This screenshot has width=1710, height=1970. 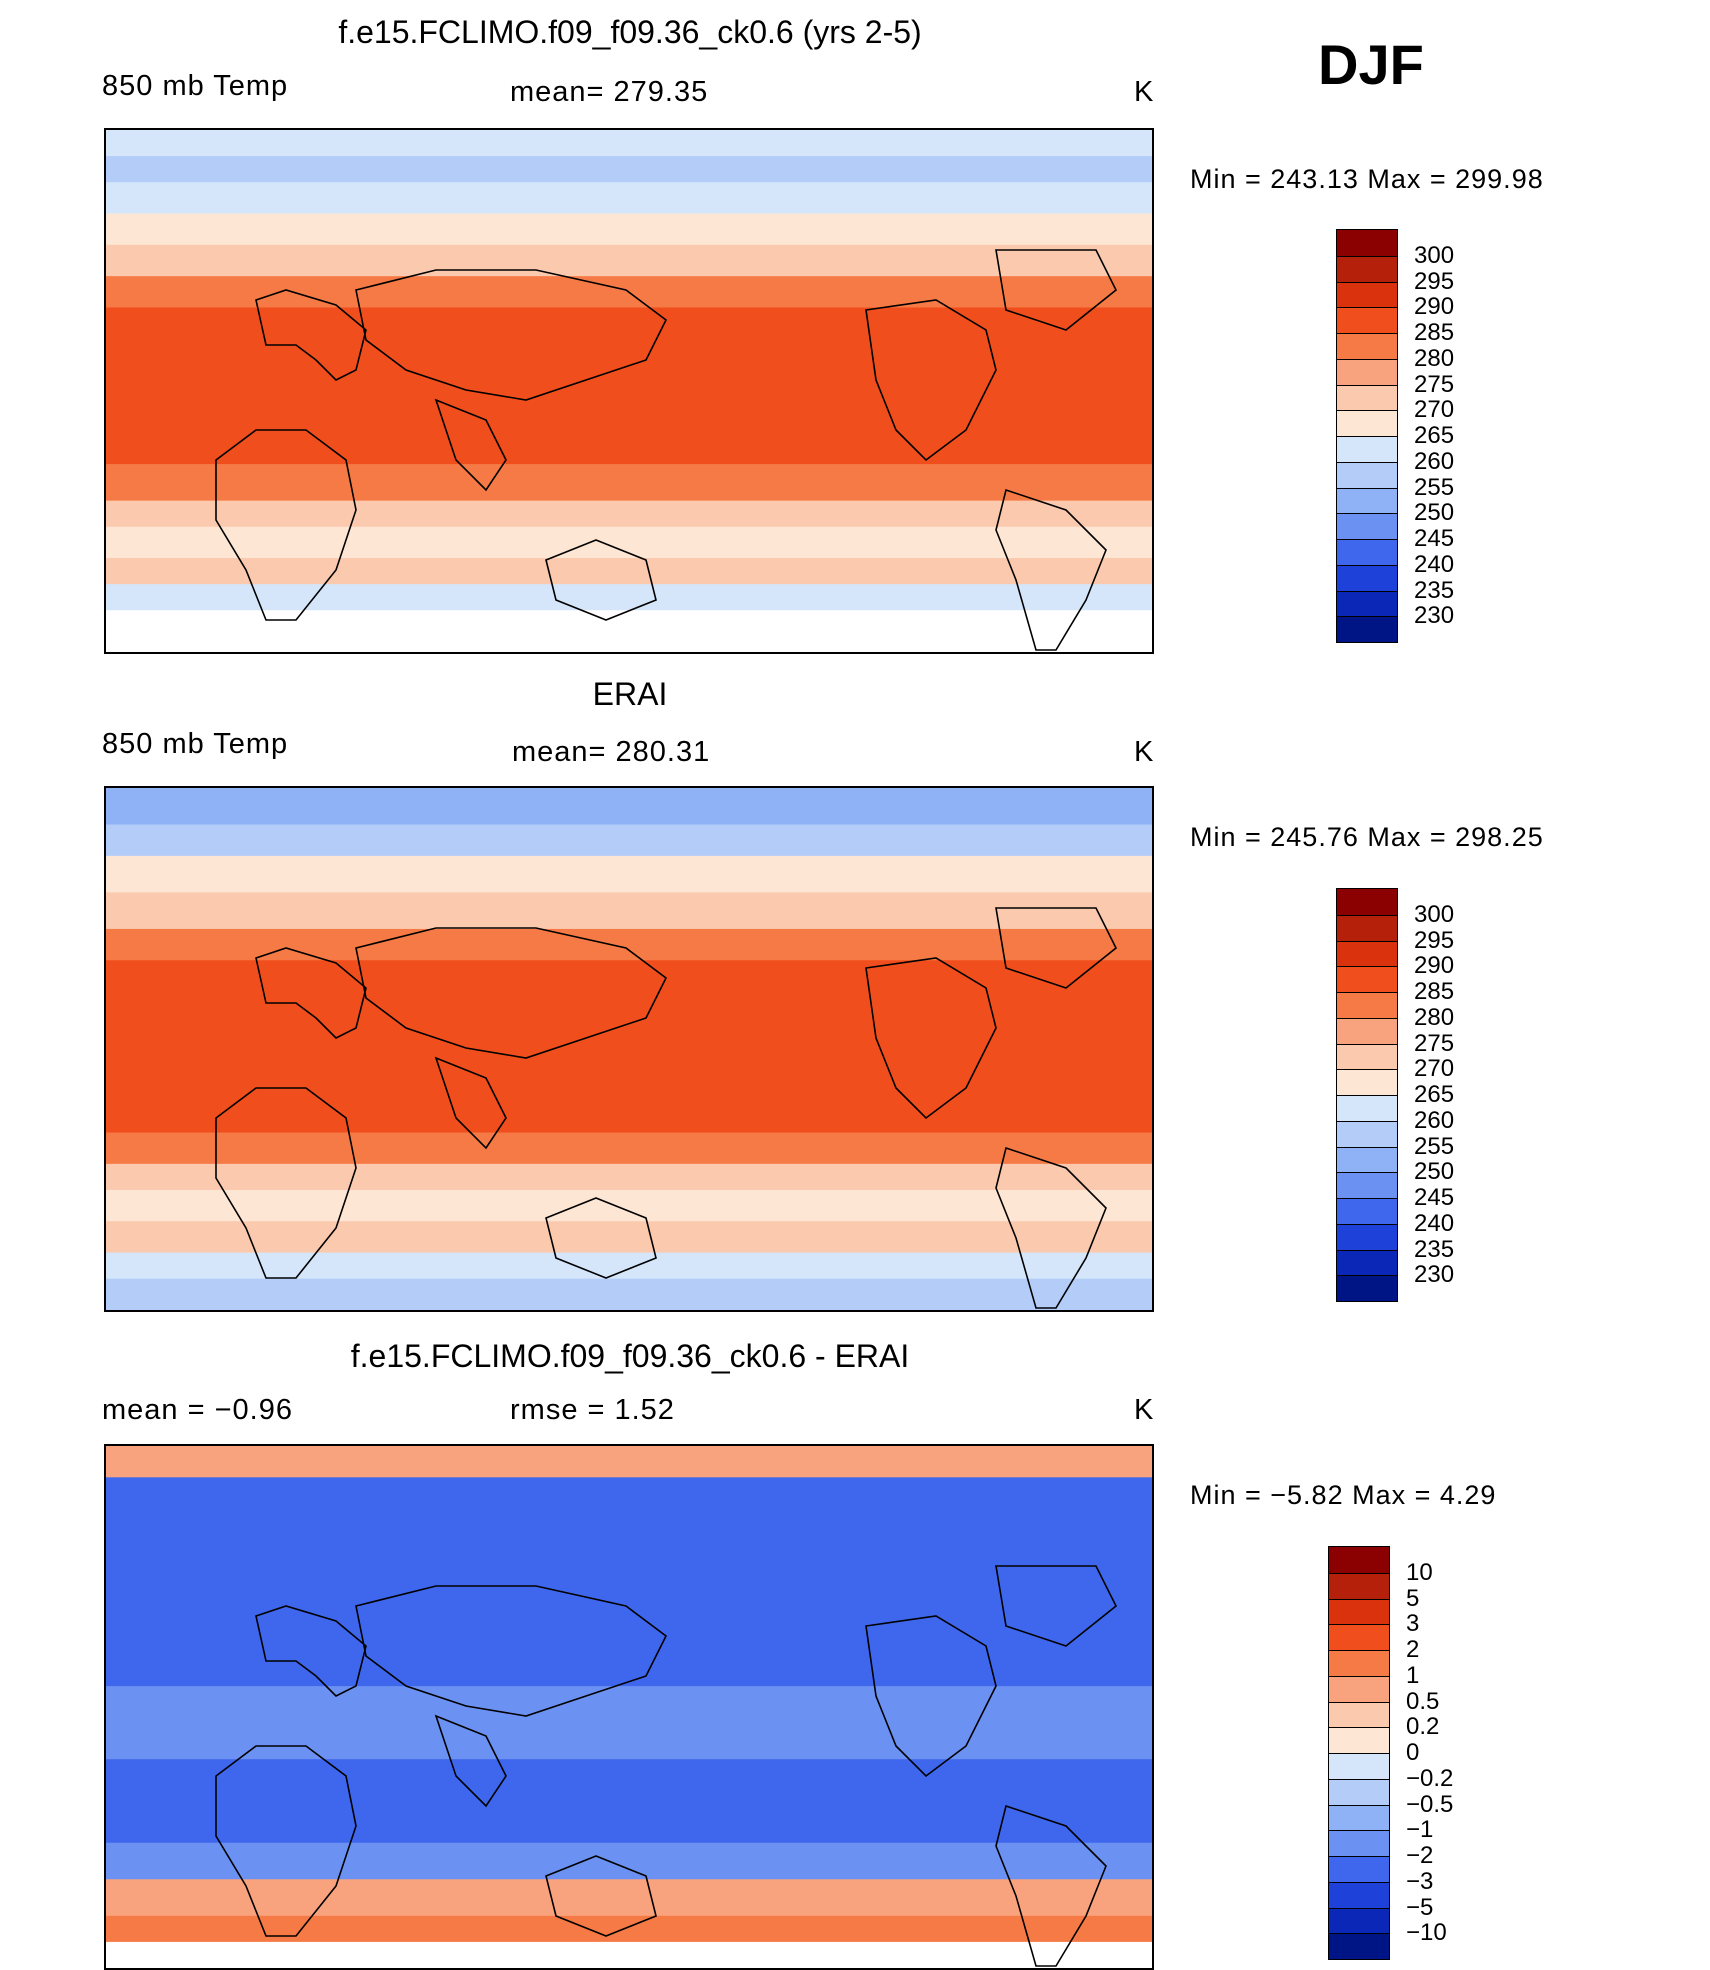 What do you see at coordinates (611, 752) in the screenshot?
I see `mean-label: mean= 280.31` at bounding box center [611, 752].